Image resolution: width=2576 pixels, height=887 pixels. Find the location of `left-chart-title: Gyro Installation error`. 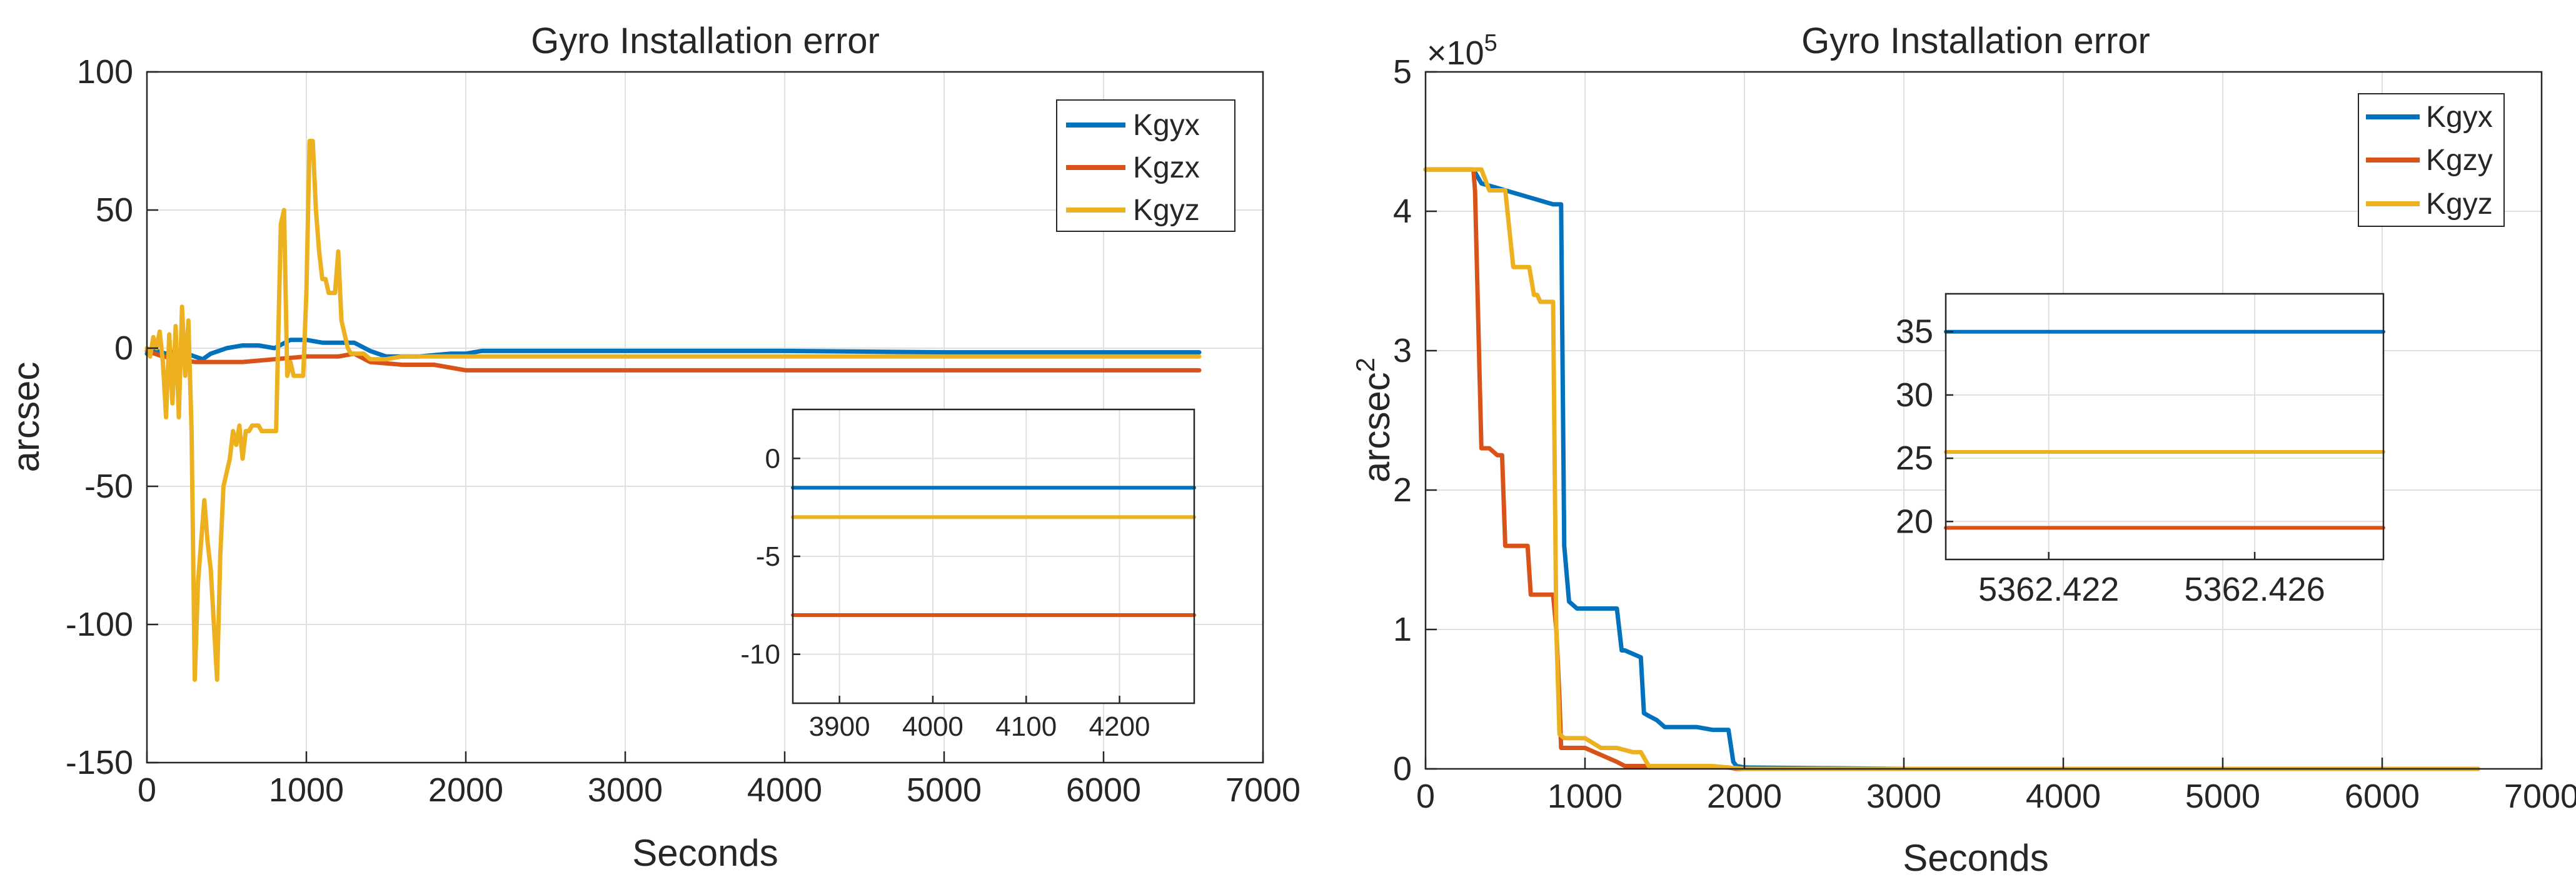

left-chart-title: Gyro Installation error is located at coordinates (705, 41).